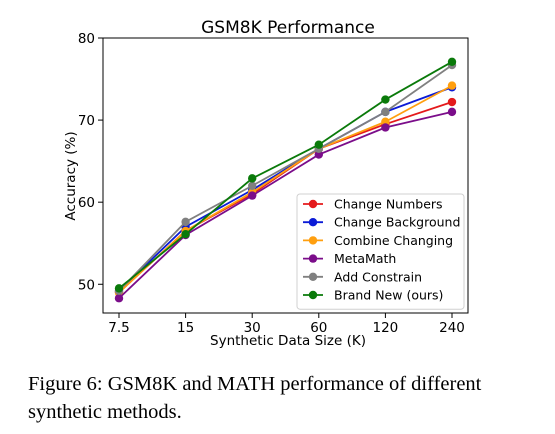  I want to click on legend-label: Combine Changing, so click(393, 240).